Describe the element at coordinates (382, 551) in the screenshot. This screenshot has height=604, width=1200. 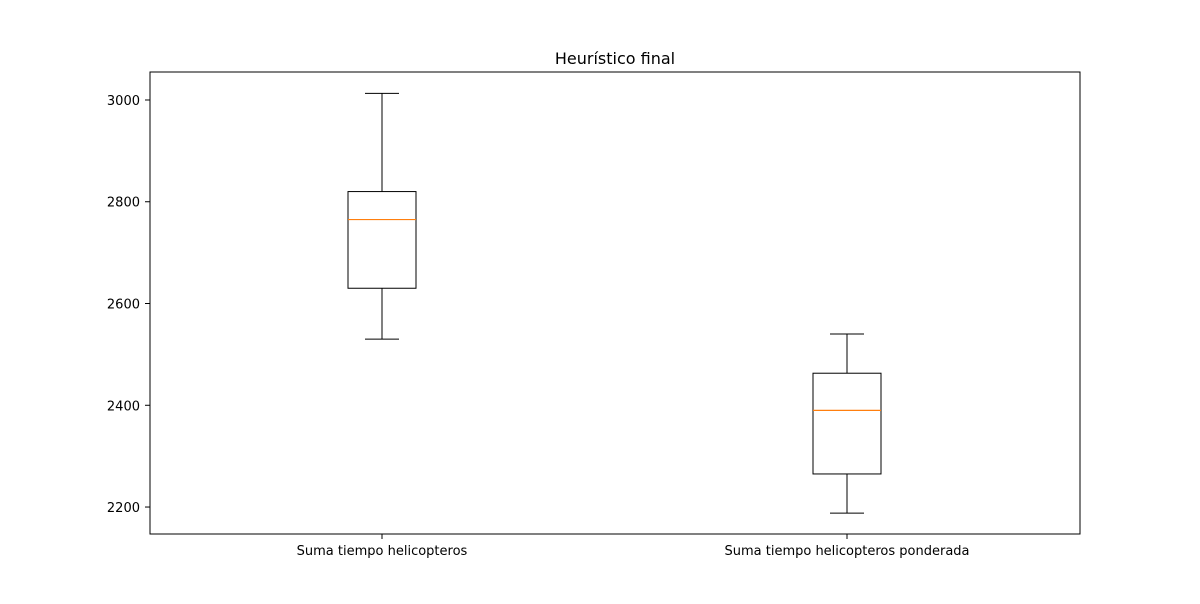
I see `x-tick-label: Suma tiempo helicopteros` at that location.